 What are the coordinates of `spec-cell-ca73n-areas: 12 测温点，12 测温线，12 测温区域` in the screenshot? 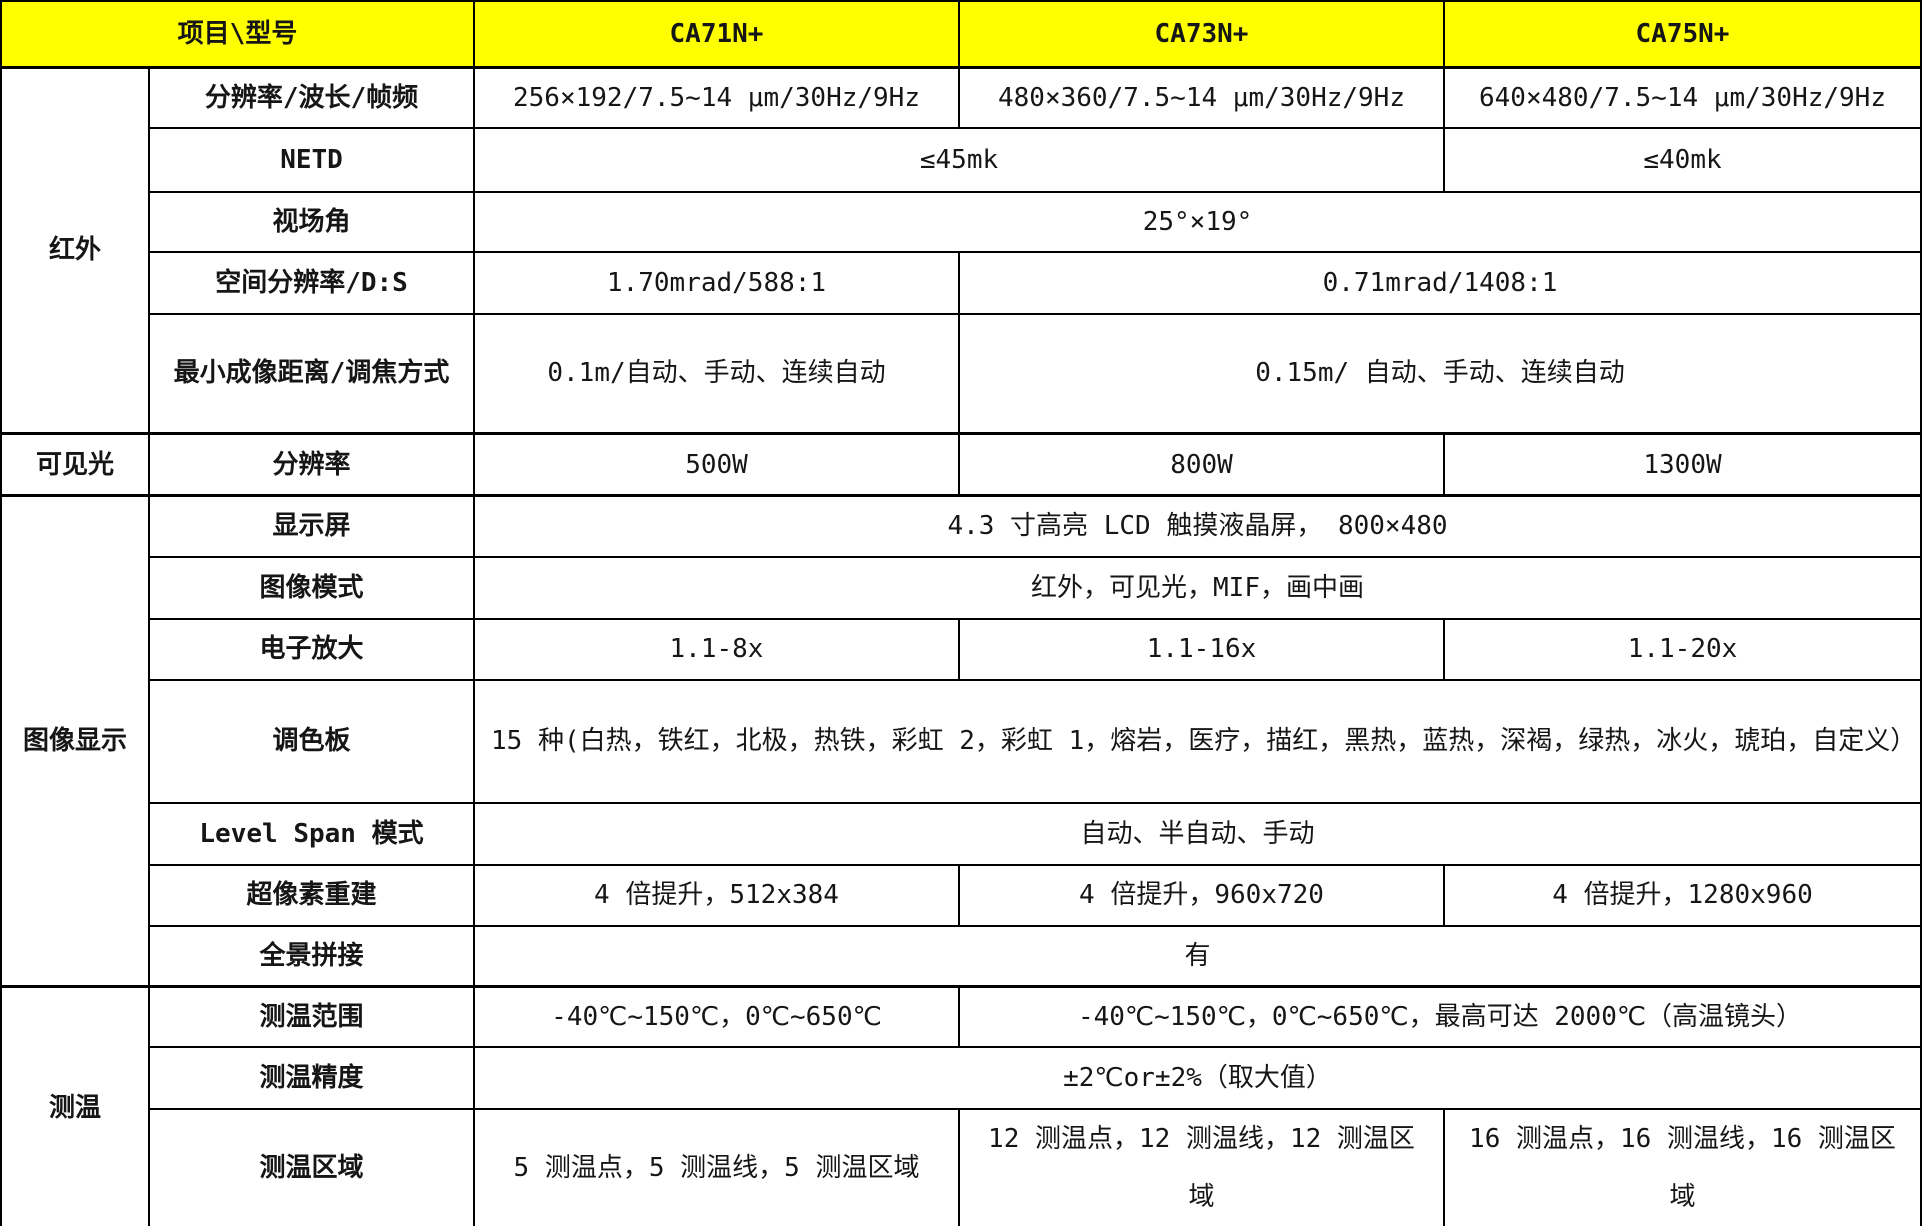 It's located at (1201, 1167).